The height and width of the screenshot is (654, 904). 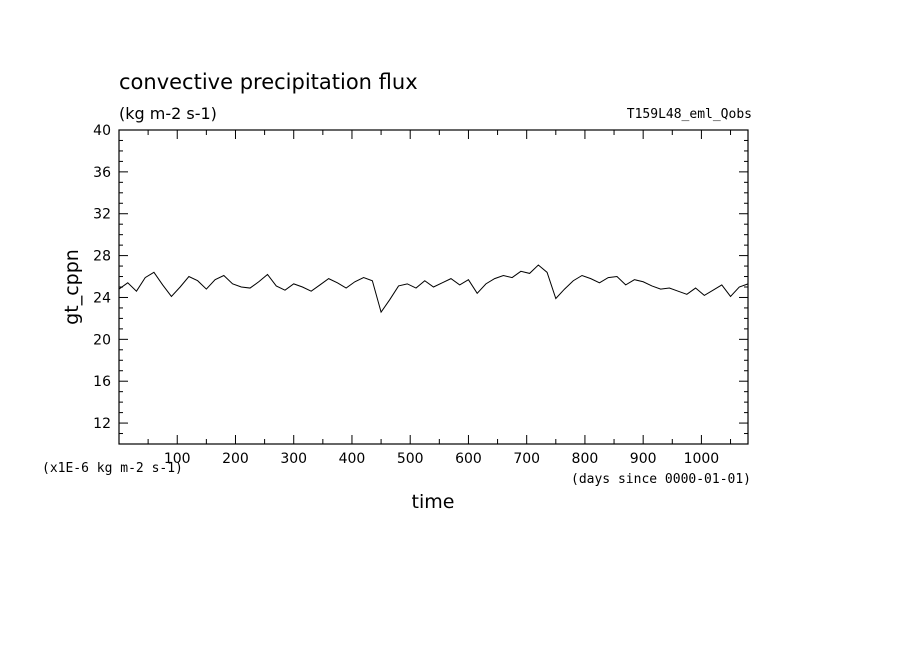 What do you see at coordinates (468, 459) in the screenshot?
I see `x-tick-label: 600` at bounding box center [468, 459].